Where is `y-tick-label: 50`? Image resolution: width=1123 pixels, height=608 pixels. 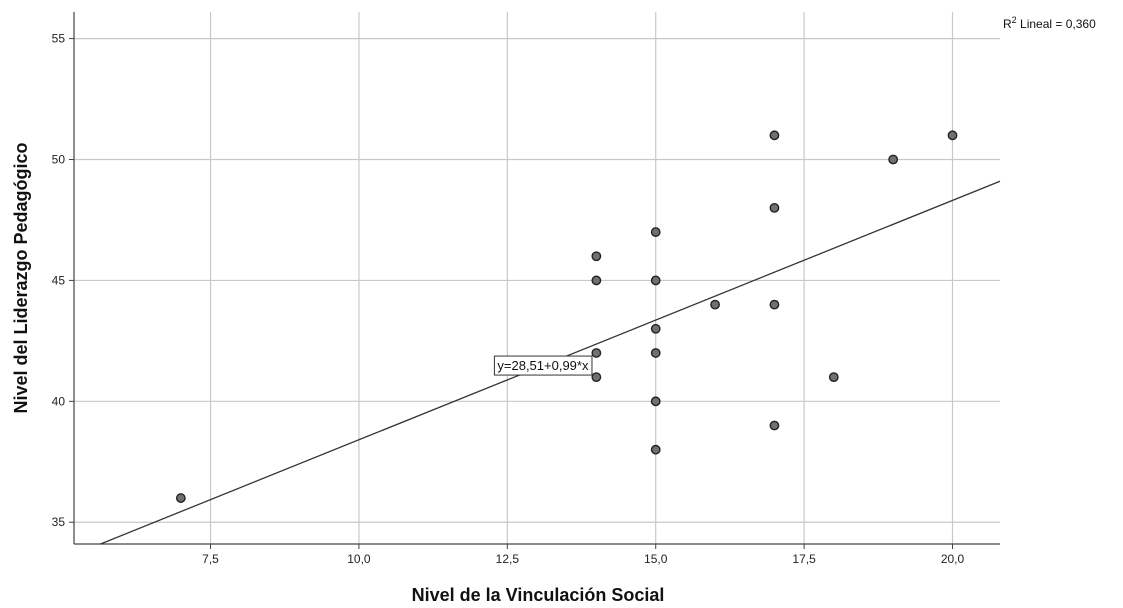
y-tick-label: 50 is located at coordinates (59, 160).